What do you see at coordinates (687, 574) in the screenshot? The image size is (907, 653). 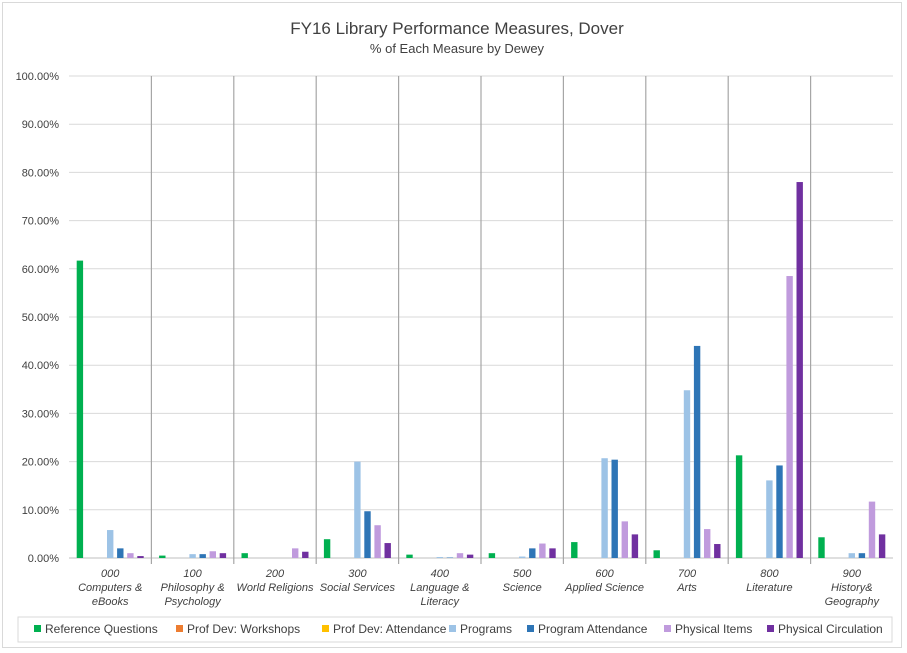 I see `x-tick-label: 700` at bounding box center [687, 574].